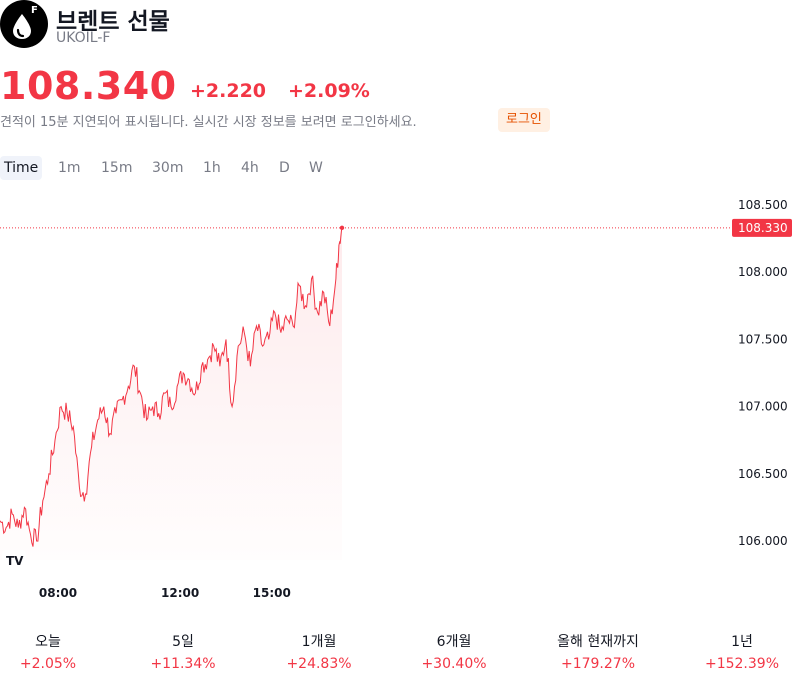 The image size is (800, 682). Describe the element at coordinates (117, 168) in the screenshot. I see `tab-15m: 15m` at that location.